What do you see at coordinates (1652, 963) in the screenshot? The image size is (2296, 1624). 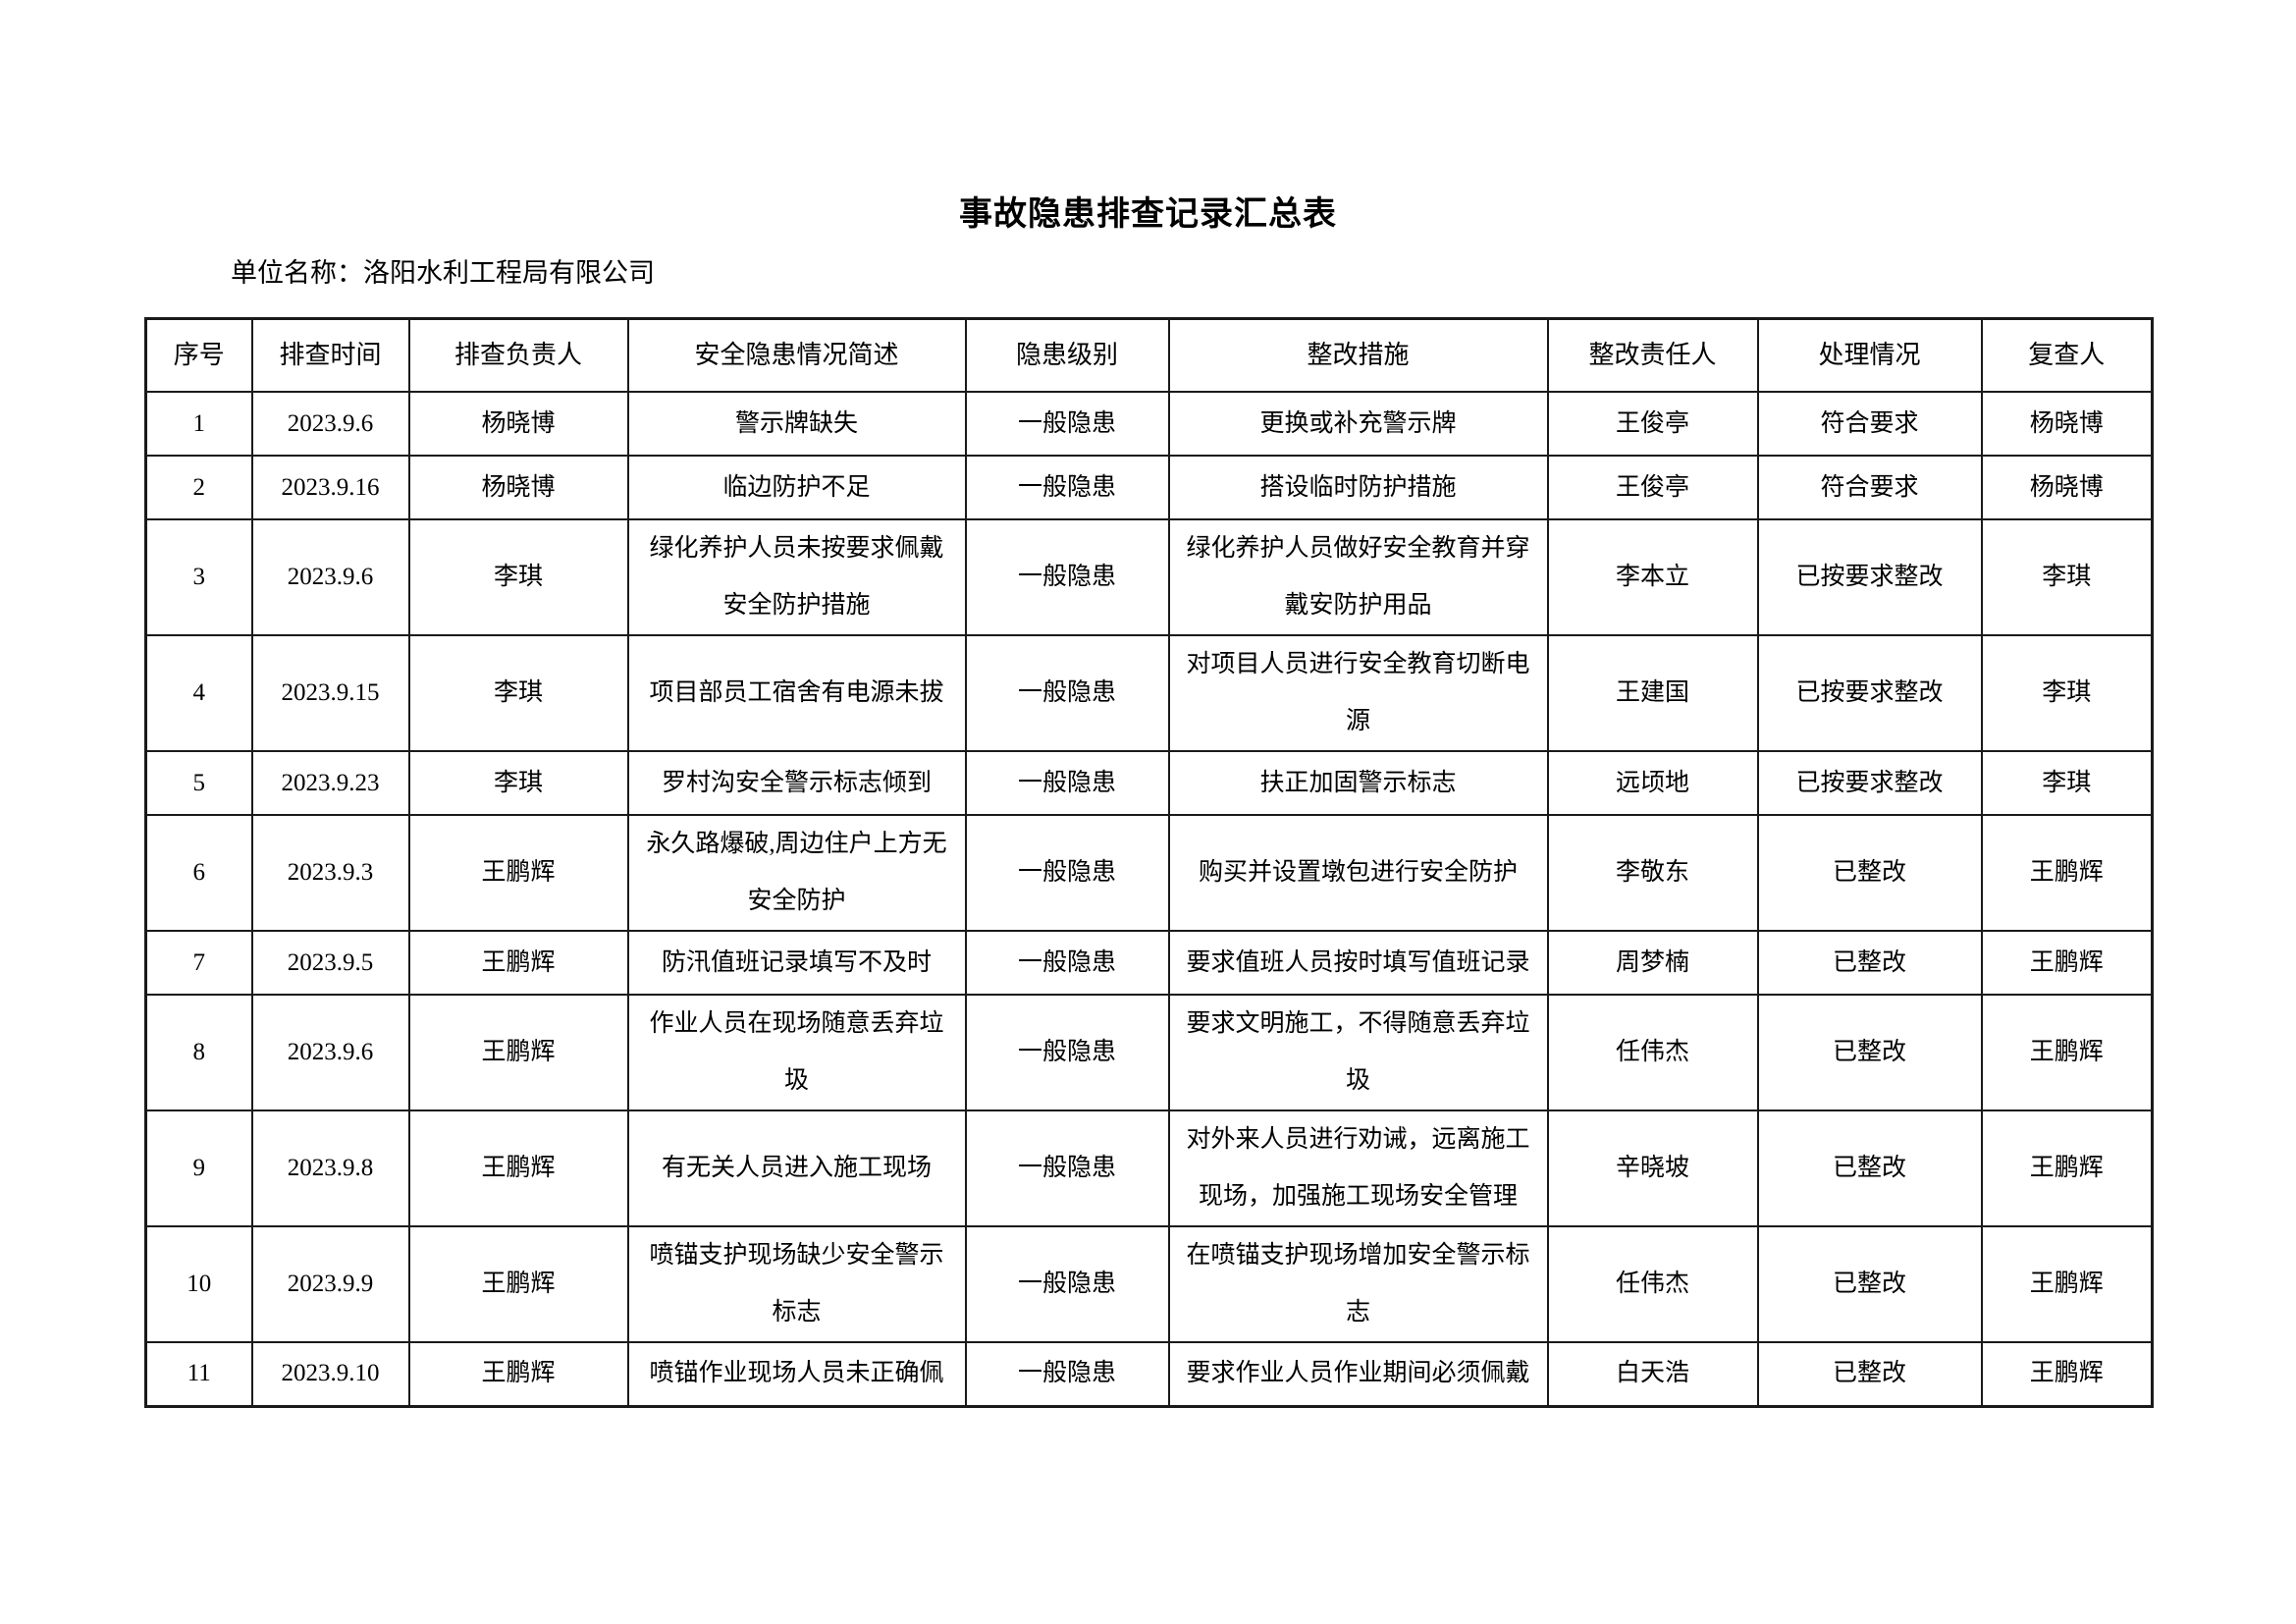 I see `cell-owner: 周梦楠` at bounding box center [1652, 963].